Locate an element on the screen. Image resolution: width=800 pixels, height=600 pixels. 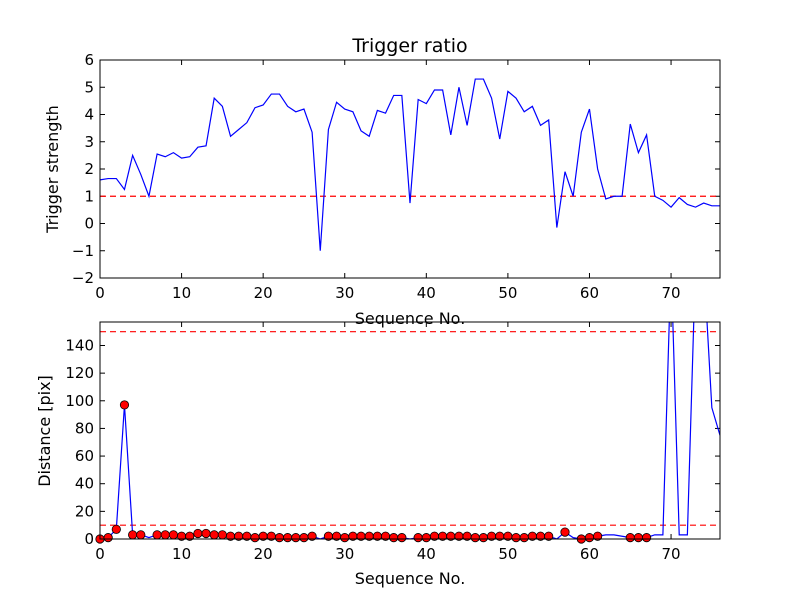
bottom-y-tick-label: 0 is located at coordinates (89, 539).